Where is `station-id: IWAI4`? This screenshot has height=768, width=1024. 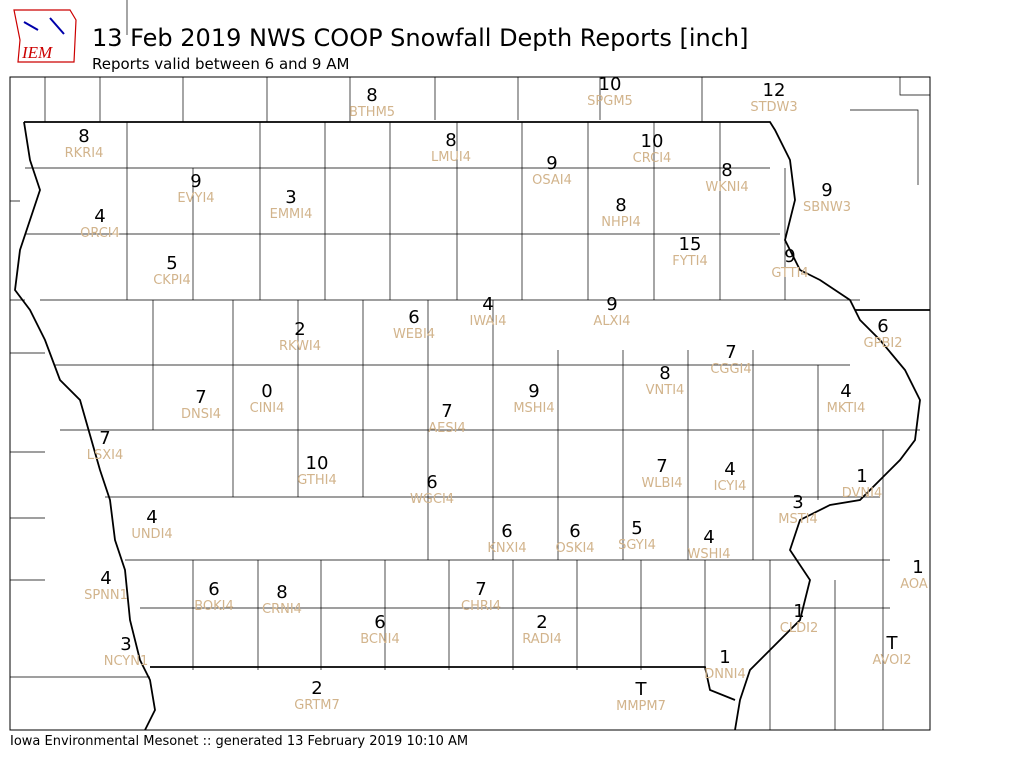 station-id: IWAI4 is located at coordinates (488, 321).